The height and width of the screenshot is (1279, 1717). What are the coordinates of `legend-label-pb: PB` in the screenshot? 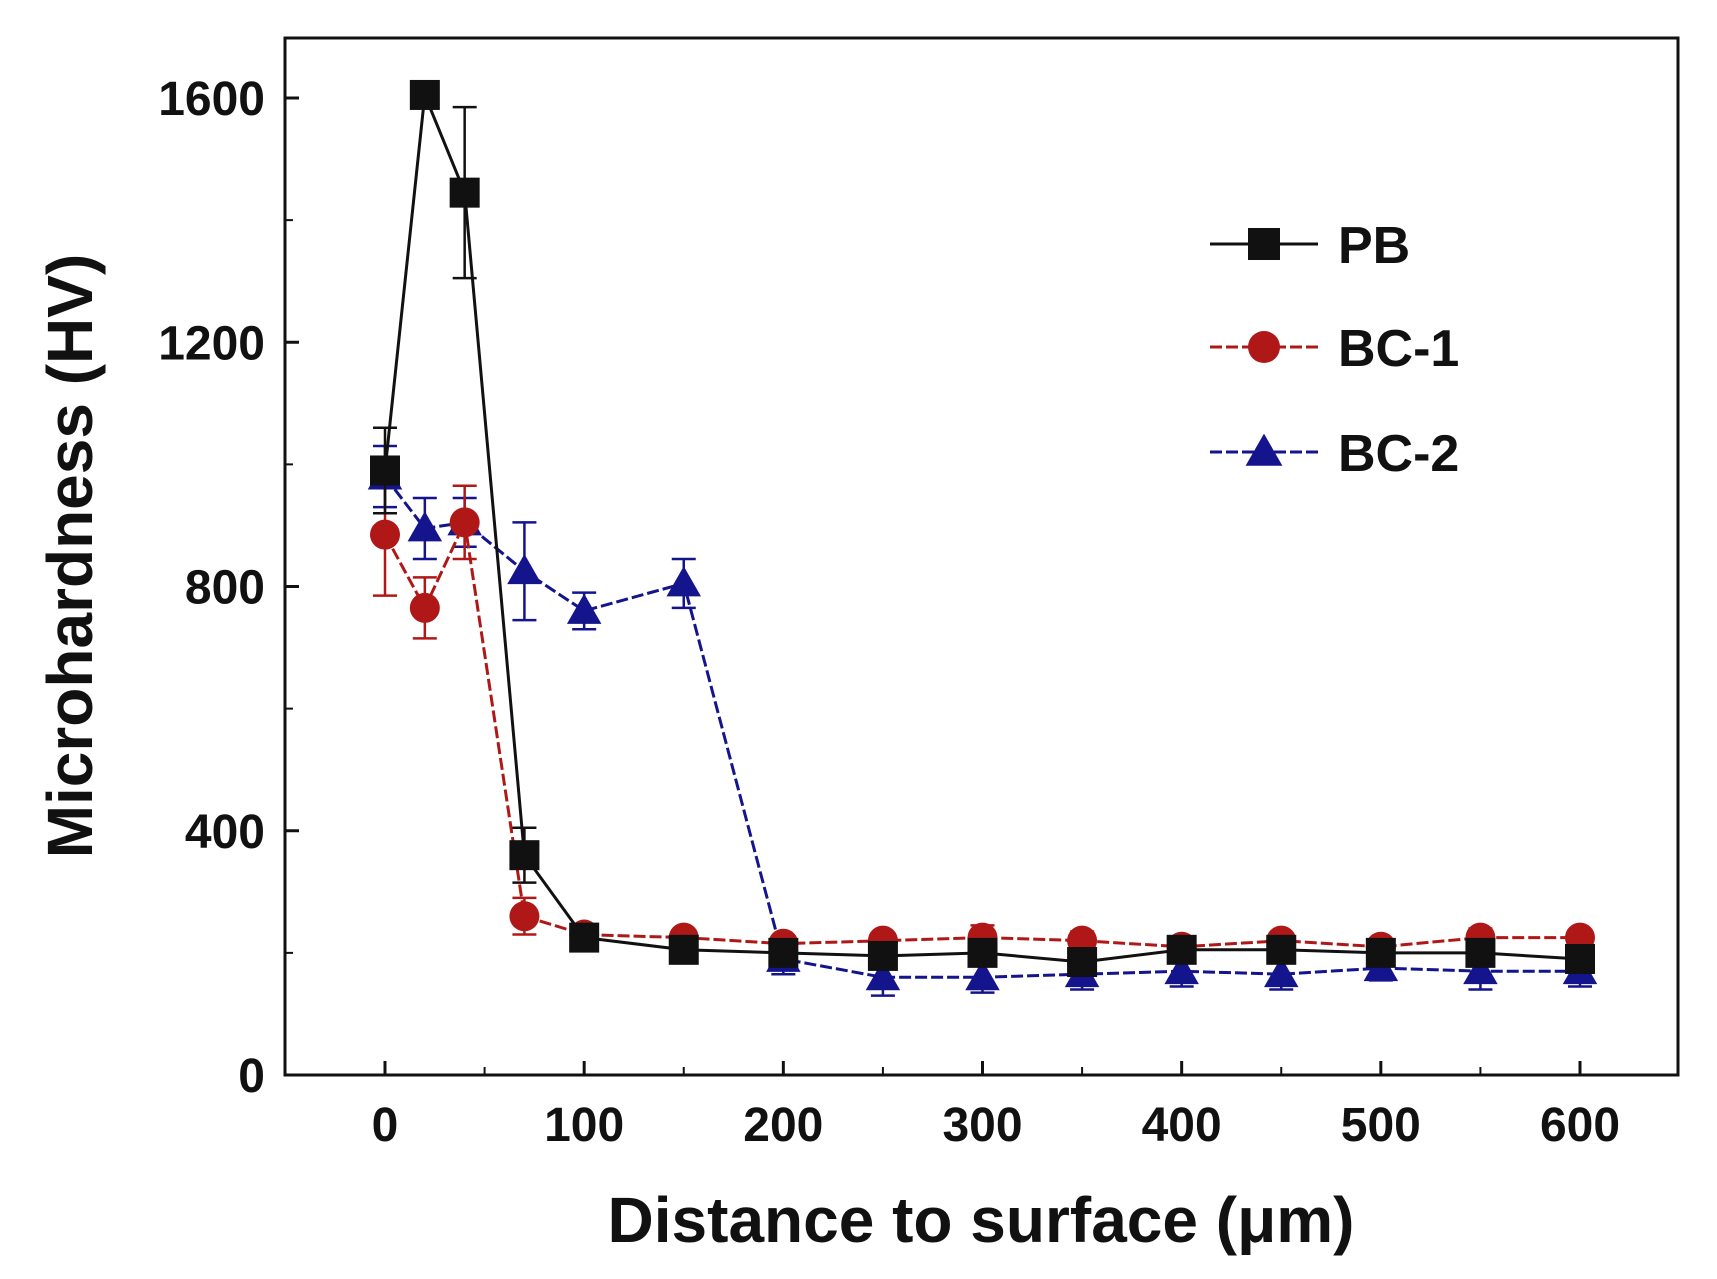 It's located at (1374, 246).